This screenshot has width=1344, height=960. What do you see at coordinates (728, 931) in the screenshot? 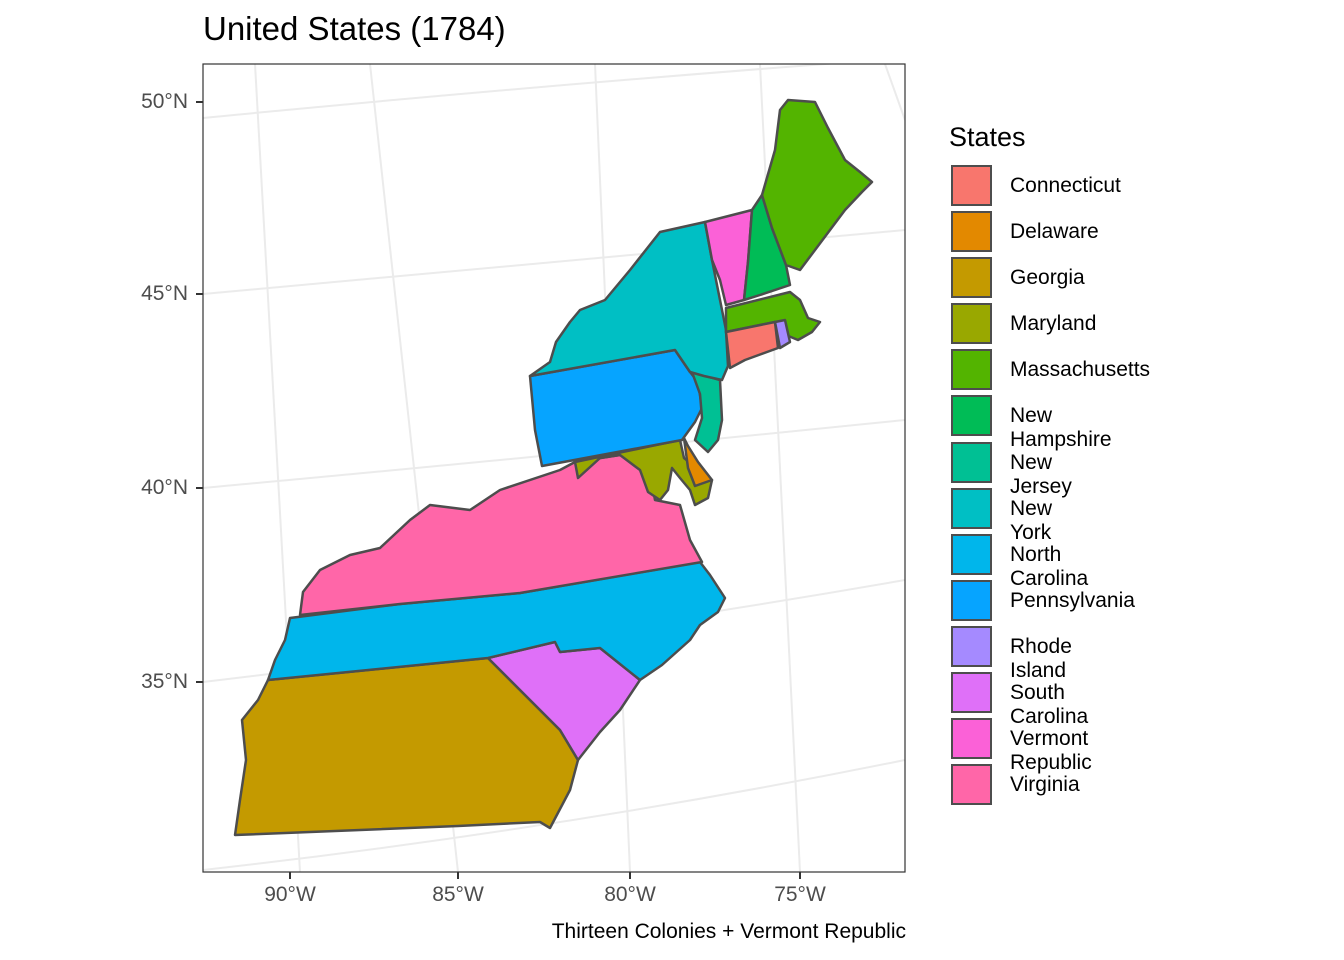
I see `map-caption: Thirteen Colonies + Vermont Republic` at bounding box center [728, 931].